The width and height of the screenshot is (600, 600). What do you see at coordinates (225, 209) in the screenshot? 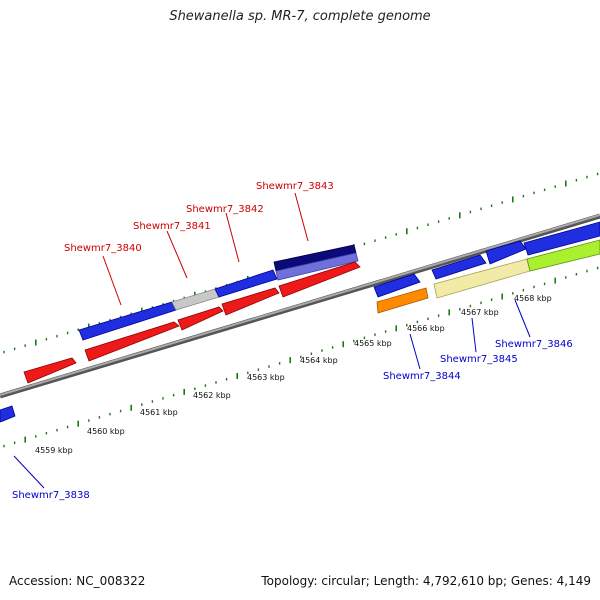
I see `gene-label-upper: Shewmr7_3842` at bounding box center [225, 209].